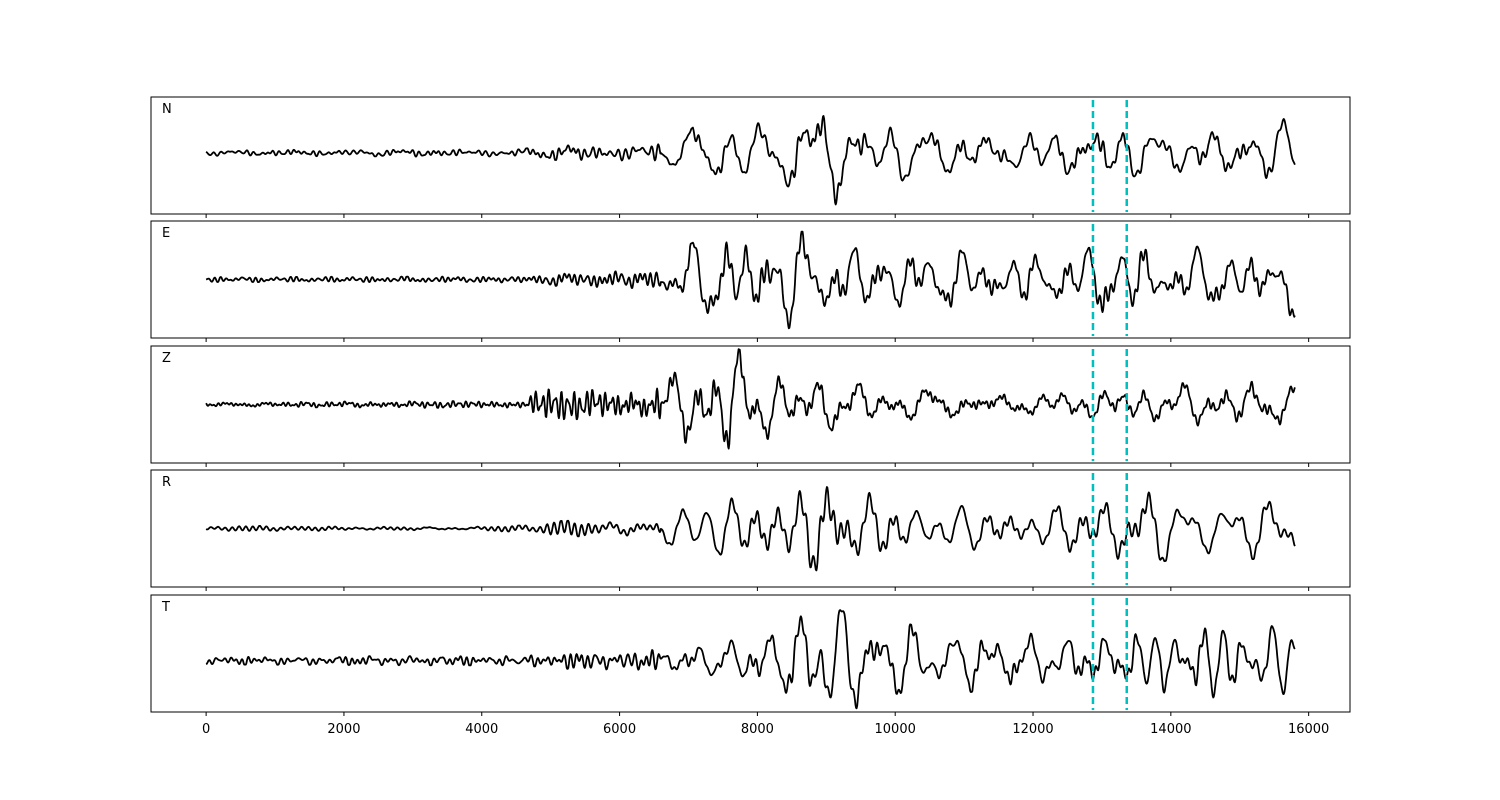 The height and width of the screenshot is (800, 1500). What do you see at coordinates (167, 109) in the screenshot?
I see `channel-label-n: N` at bounding box center [167, 109].